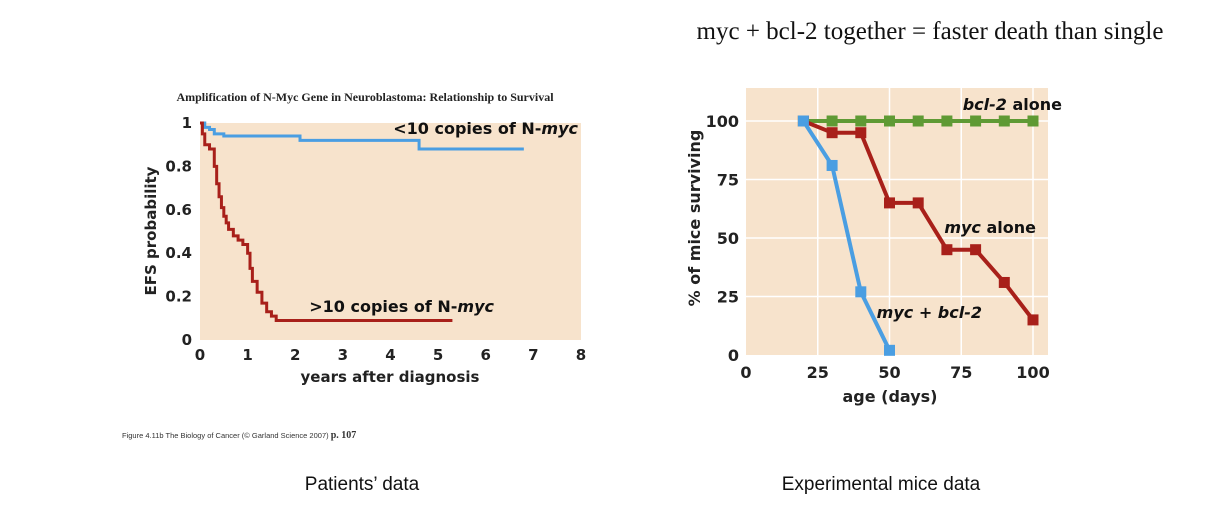  Describe the element at coordinates (362, 136) in the screenshot. I see `left-series-low-copies-line` at that location.